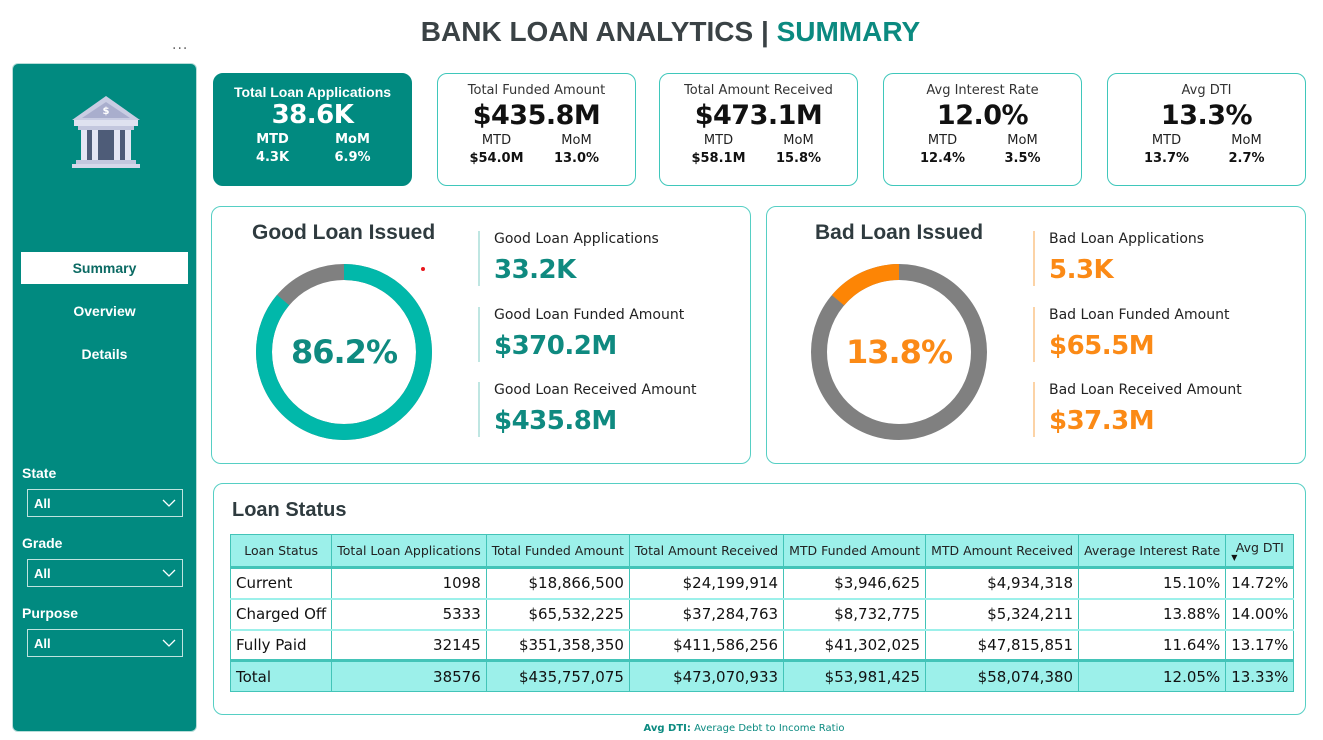 This screenshot has height=740, width=1323. Describe the element at coordinates (1139, 315) in the screenshot. I see `metric-label: Bad Loan Funded Amount` at that location.